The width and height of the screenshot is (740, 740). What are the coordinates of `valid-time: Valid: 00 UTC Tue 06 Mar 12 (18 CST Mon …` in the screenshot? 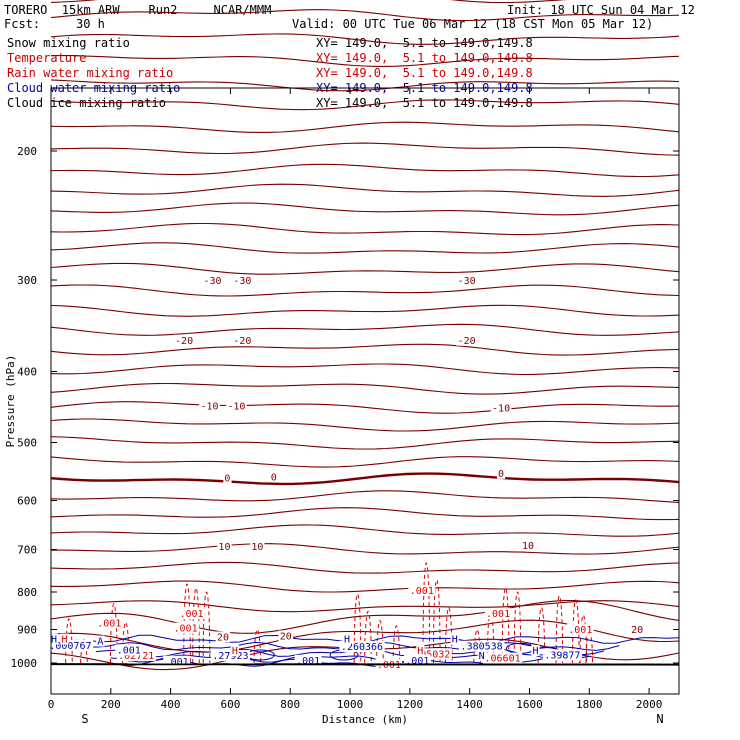 It's located at (473, 24).